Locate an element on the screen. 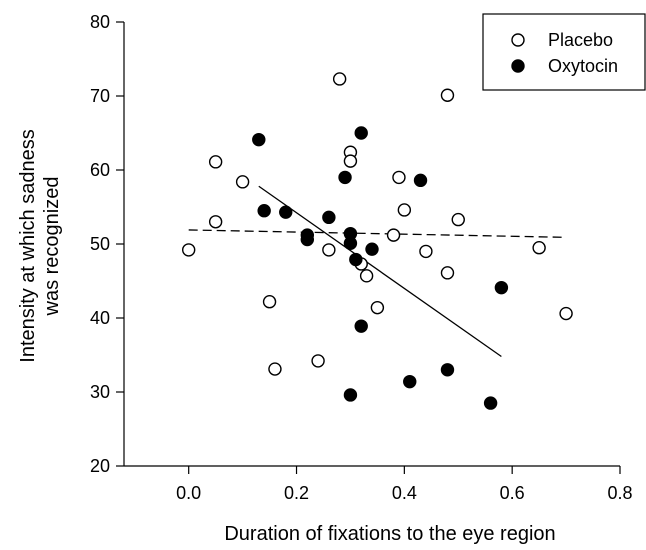 This screenshot has height=550, width=646. oxytocin-legend-label: Oxytocin is located at coordinates (583, 66).